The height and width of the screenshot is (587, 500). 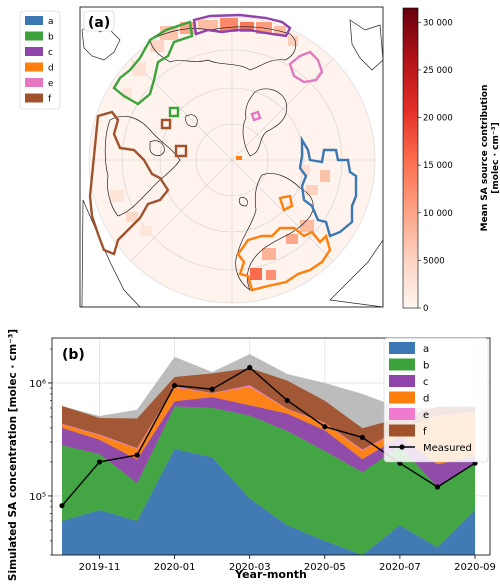 What do you see at coordinates (425, 309) in the screenshot?
I see `colorbar-tick-label: 0` at bounding box center [425, 309].